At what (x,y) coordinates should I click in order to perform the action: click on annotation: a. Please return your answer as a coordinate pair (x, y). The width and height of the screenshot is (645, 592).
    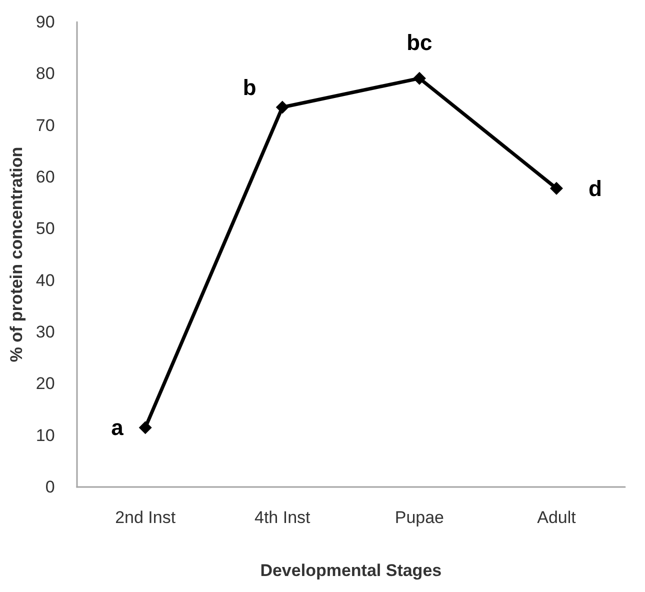
    Looking at the image, I should click on (117, 427).